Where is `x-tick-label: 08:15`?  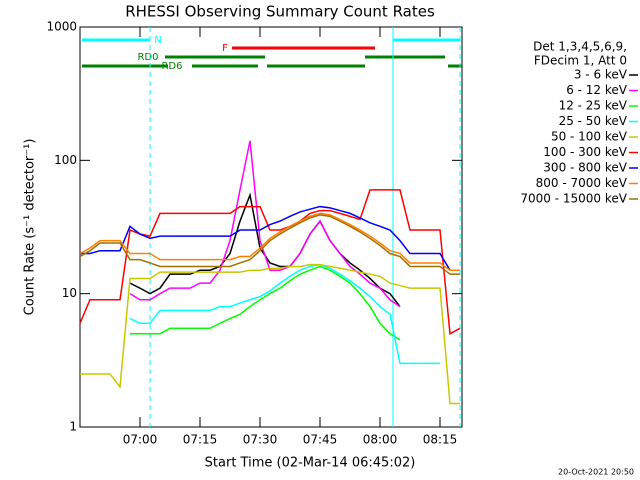
x-tick-label: 08:15 is located at coordinates (440, 440).